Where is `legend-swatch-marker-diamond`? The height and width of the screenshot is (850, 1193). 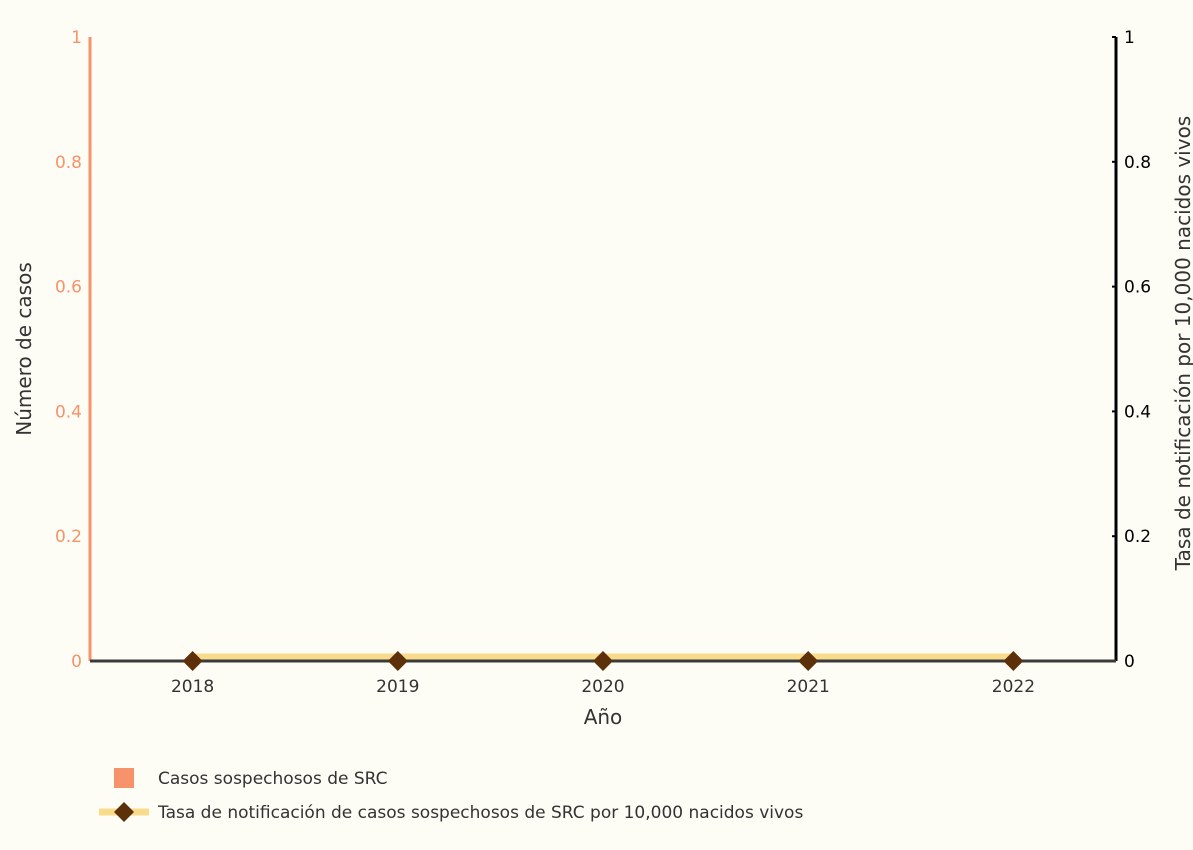
legend-swatch-marker-diamond is located at coordinates (124, 812).